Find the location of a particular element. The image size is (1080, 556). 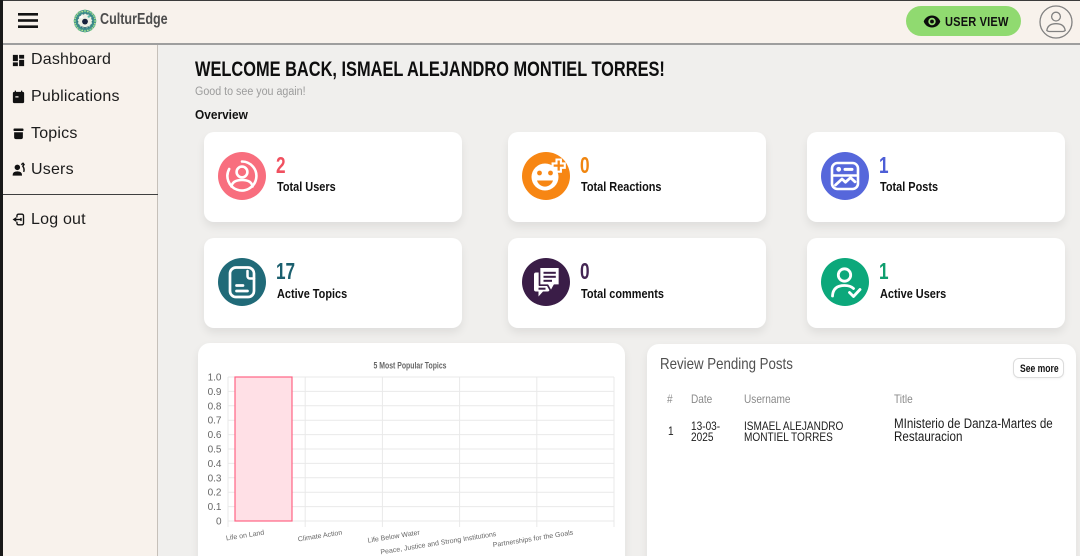

svg-text: 0.5 is located at coordinates (215, 450).